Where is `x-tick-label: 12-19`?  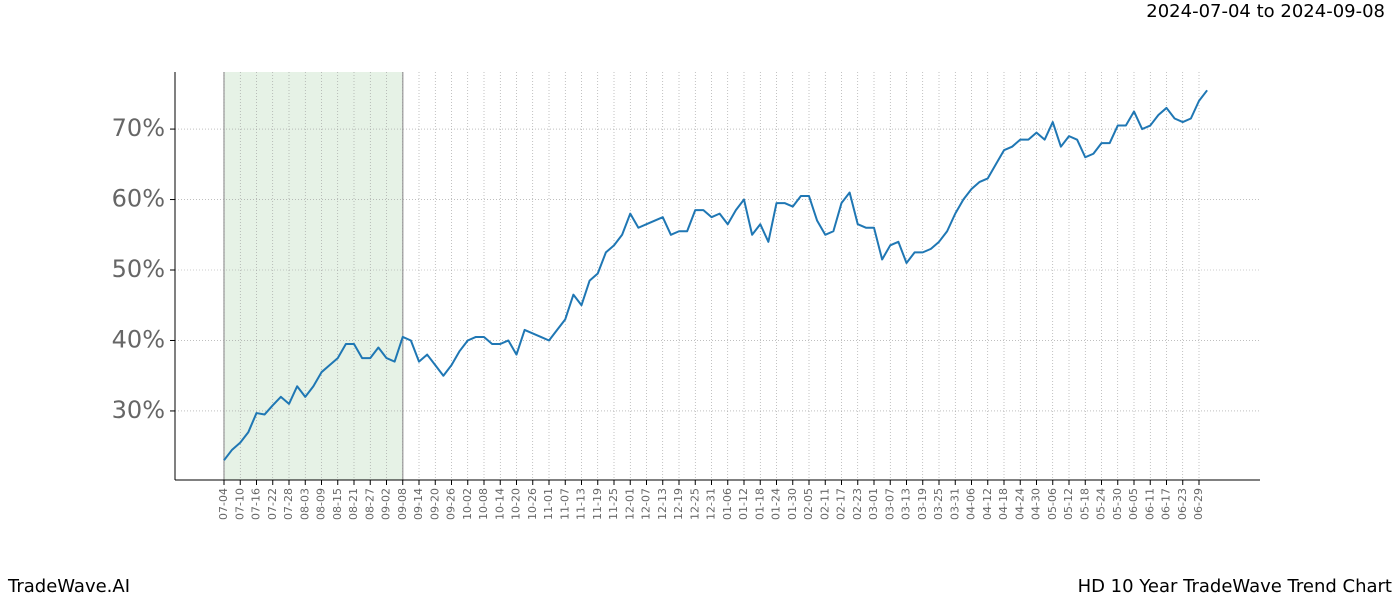
x-tick-label: 12-19 is located at coordinates (678, 504).